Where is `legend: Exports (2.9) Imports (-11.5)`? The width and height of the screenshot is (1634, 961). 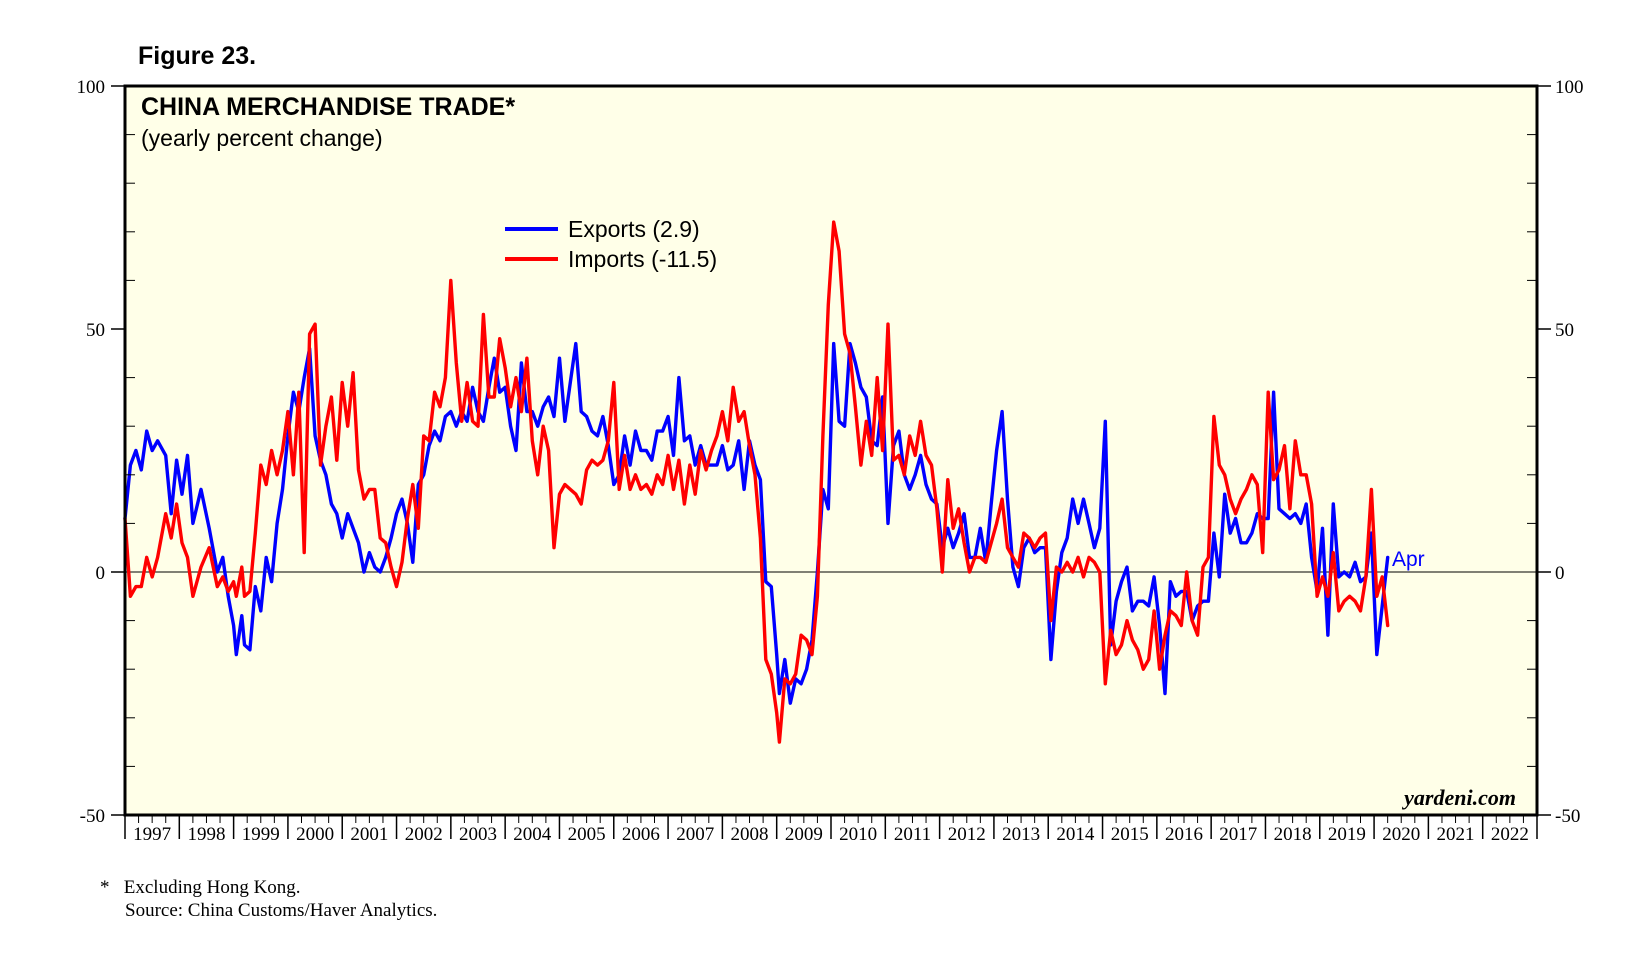
legend: Exports (2.9) Imports (-11.5) is located at coordinates (611, 244).